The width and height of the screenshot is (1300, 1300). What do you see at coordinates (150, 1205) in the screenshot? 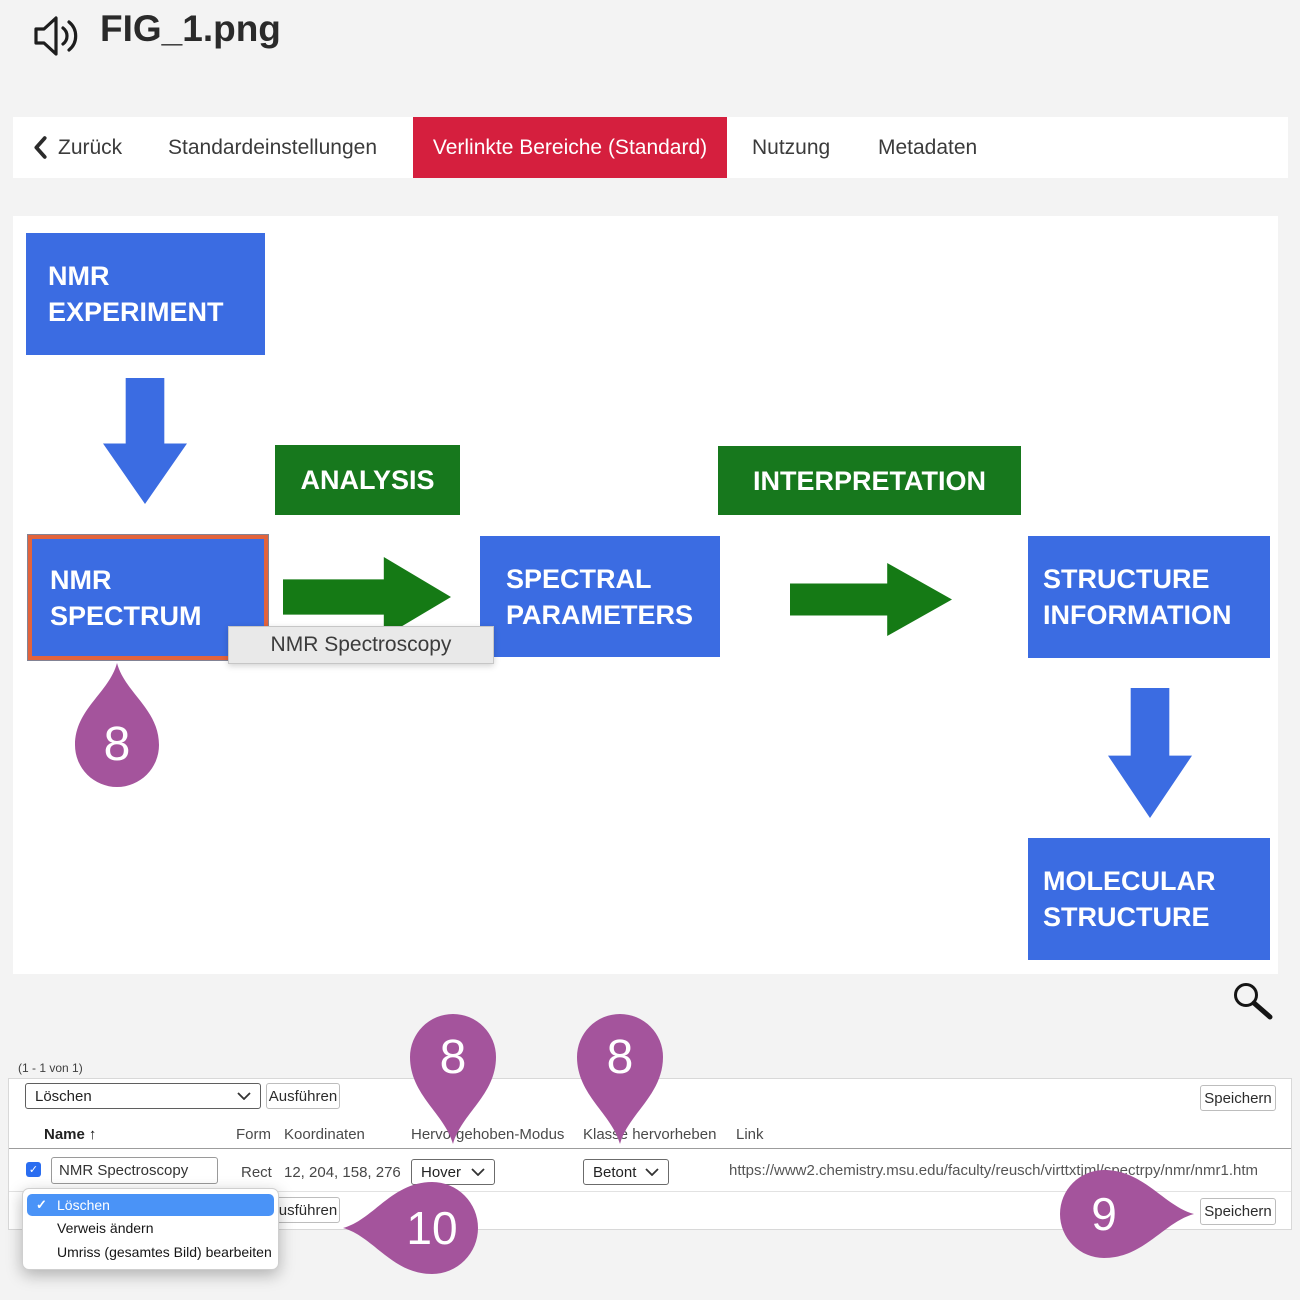
I see `menu-item-loeschen: ✓ Löschen` at bounding box center [150, 1205].